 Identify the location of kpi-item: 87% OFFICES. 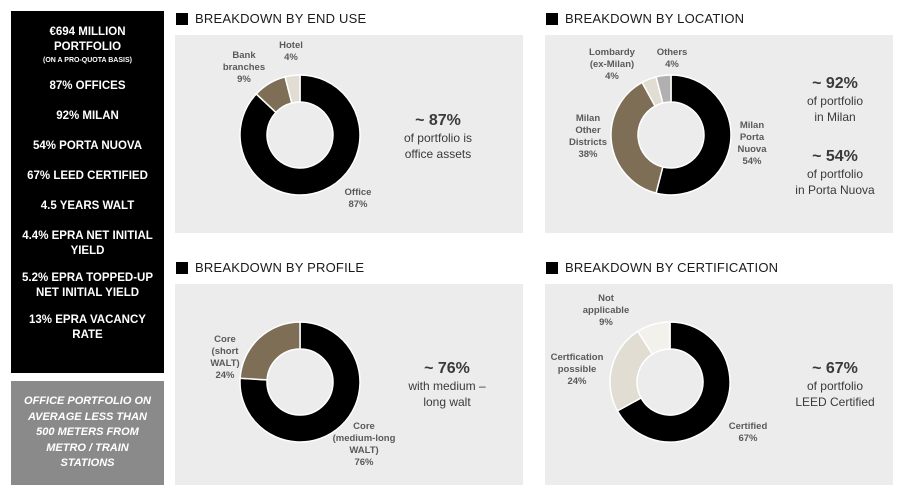
(87, 86).